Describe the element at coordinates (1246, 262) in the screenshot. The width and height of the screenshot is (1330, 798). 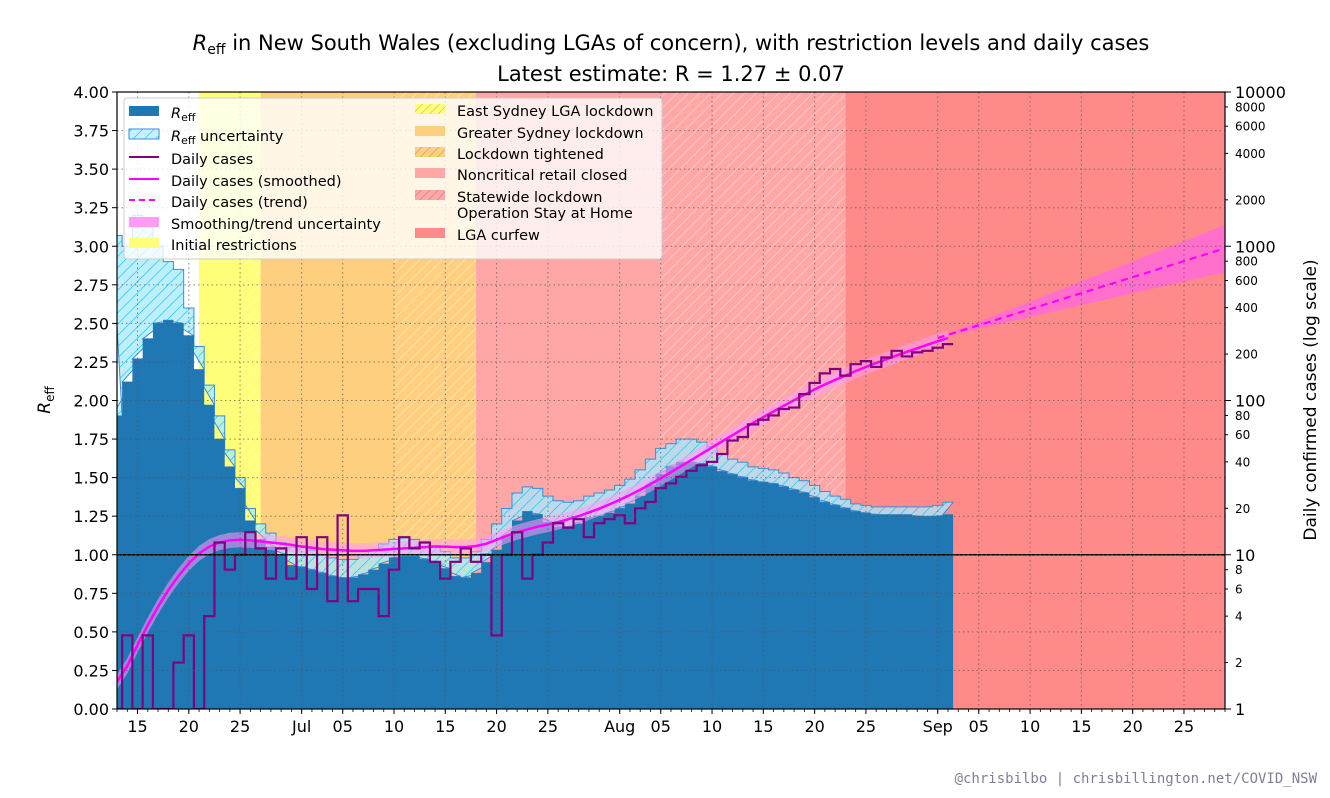
I see `y-right-minor-tick-label: 800` at that location.